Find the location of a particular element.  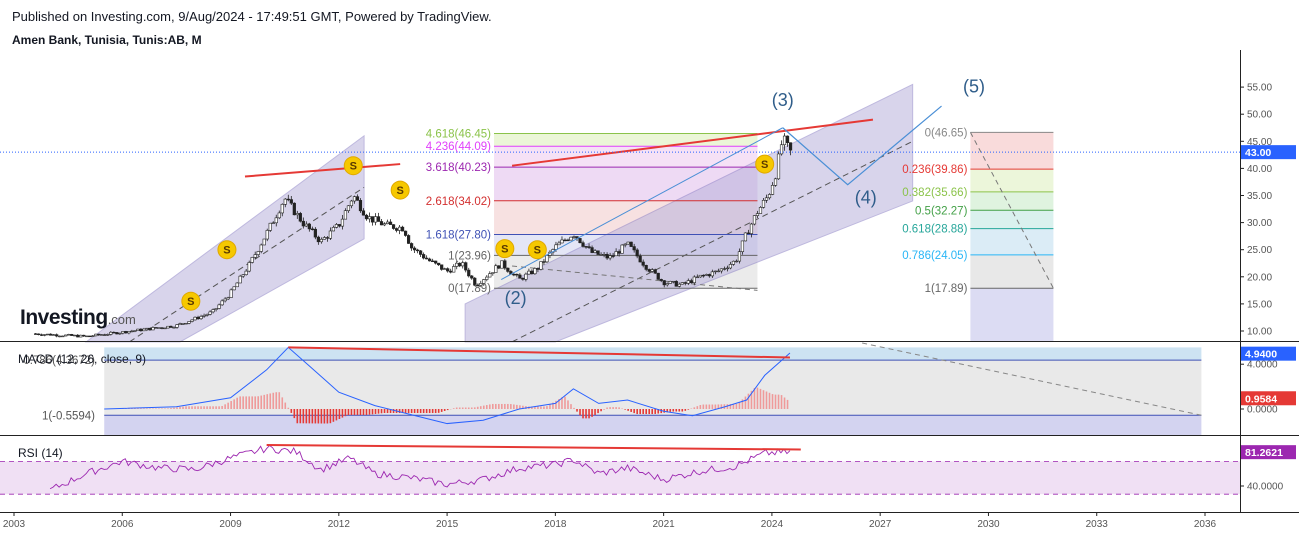

y-tick-label: 30.00 is located at coordinates (1259, 223).